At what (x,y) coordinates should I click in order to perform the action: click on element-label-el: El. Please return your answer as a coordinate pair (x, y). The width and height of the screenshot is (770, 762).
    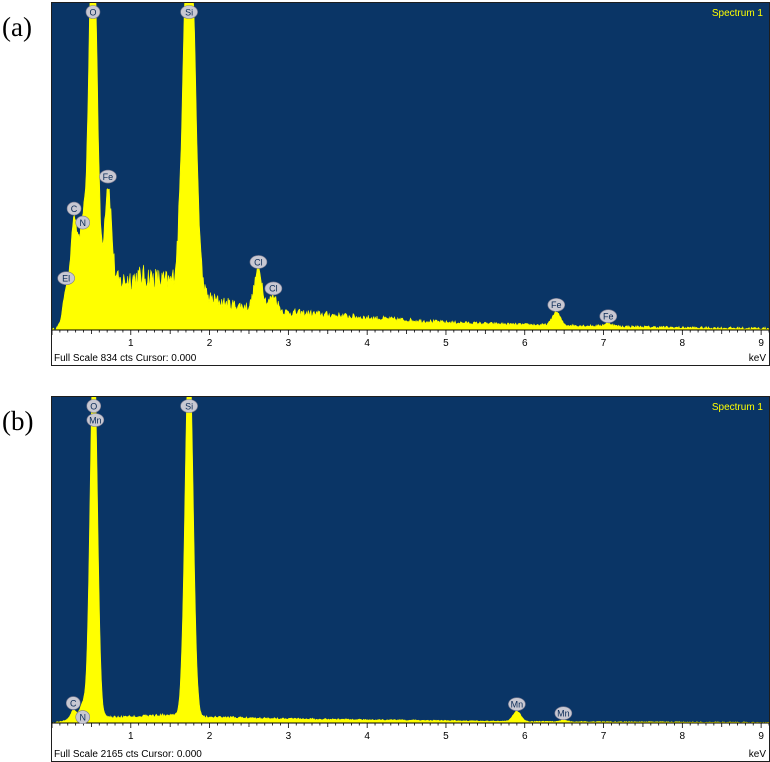
    Looking at the image, I should click on (66, 278).